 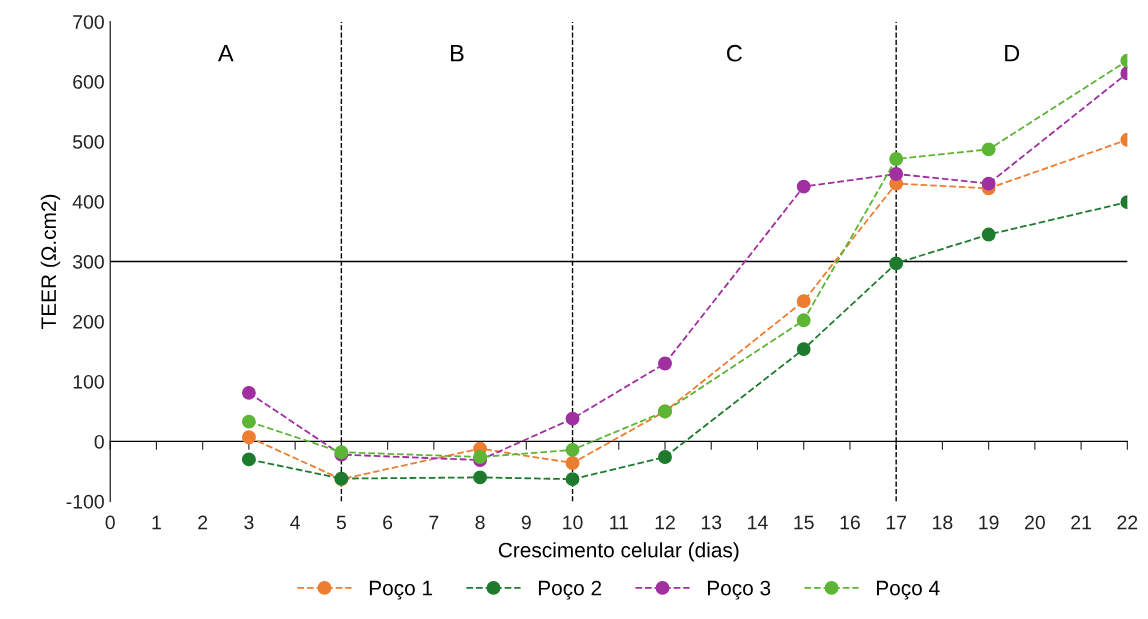 I want to click on x-tick-label: 22, so click(x=1127, y=522).